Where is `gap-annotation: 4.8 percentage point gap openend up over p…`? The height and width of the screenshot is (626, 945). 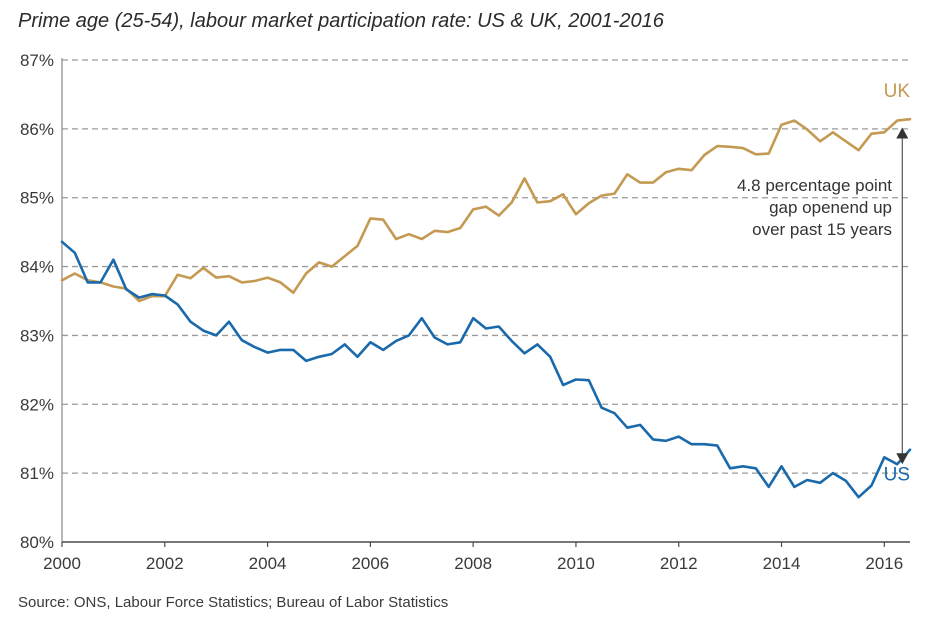
gap-annotation: 4.8 percentage point gap openend up over p… is located at coordinates (823, 296).